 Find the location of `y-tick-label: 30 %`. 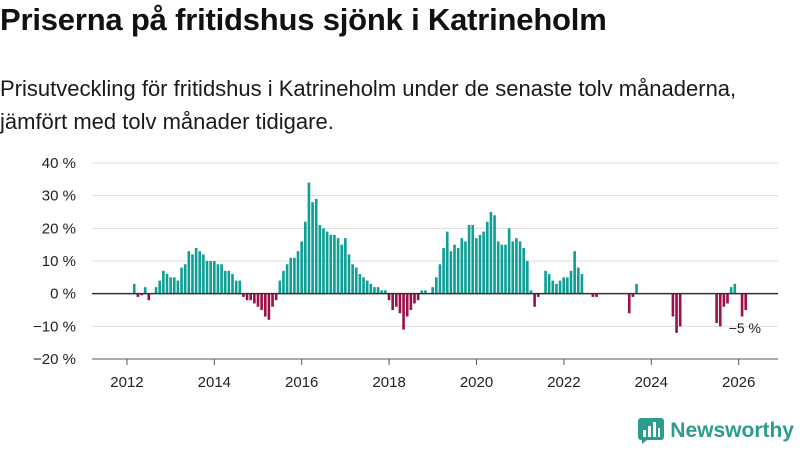

y-tick-label: 30 % is located at coordinates (59, 196).